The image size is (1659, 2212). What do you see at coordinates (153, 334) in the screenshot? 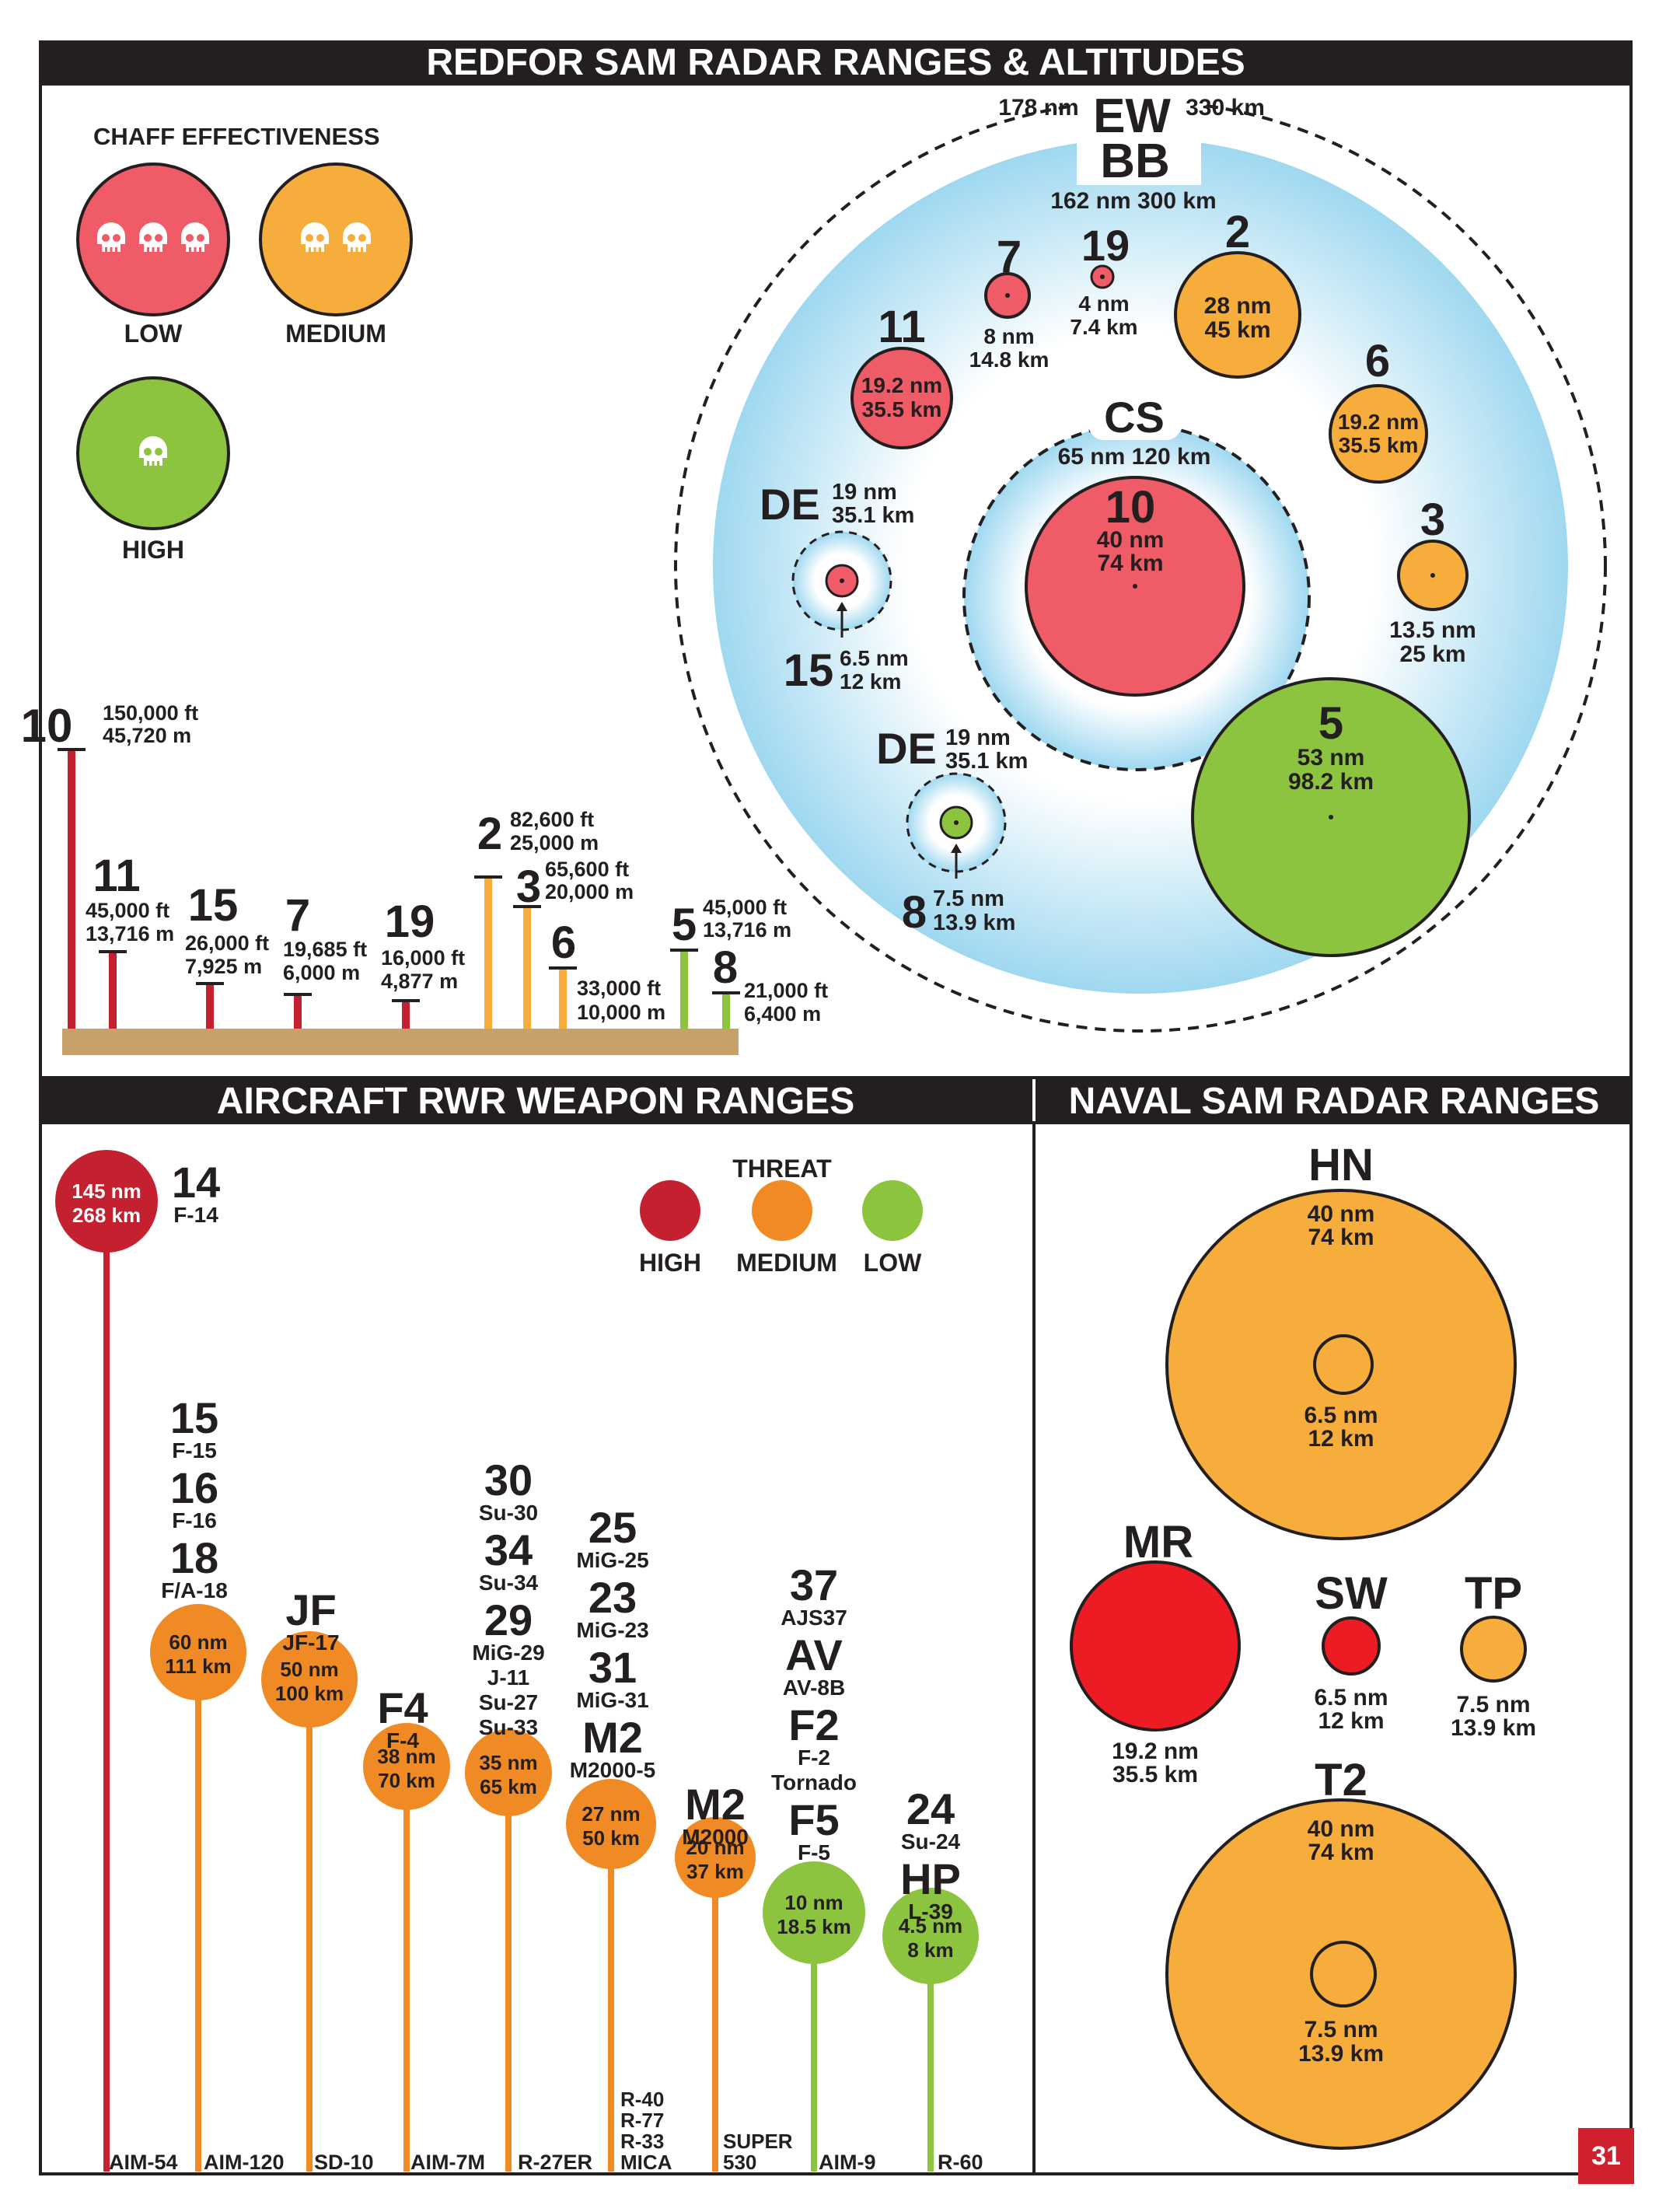
I see `chaff-low-label: LOW` at bounding box center [153, 334].